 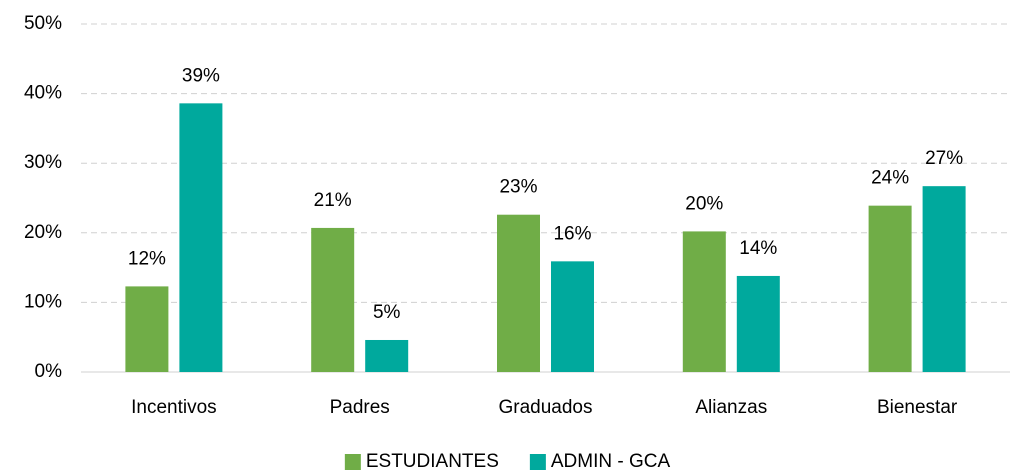 I want to click on y-tick-label: 40%, so click(x=43, y=93).